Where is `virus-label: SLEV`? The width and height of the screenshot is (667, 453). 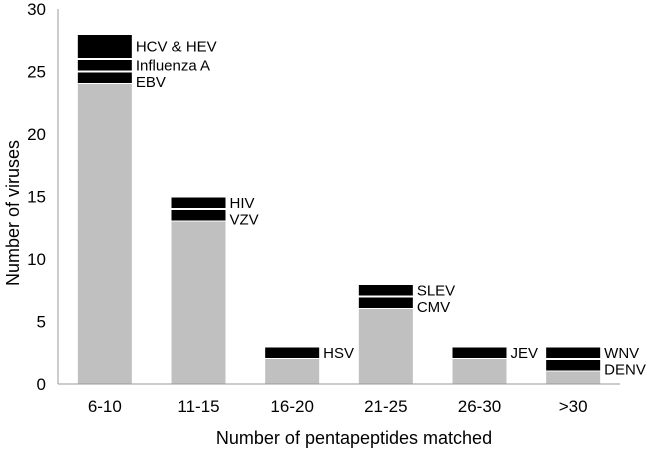 virus-label: SLEV is located at coordinates (436, 290).